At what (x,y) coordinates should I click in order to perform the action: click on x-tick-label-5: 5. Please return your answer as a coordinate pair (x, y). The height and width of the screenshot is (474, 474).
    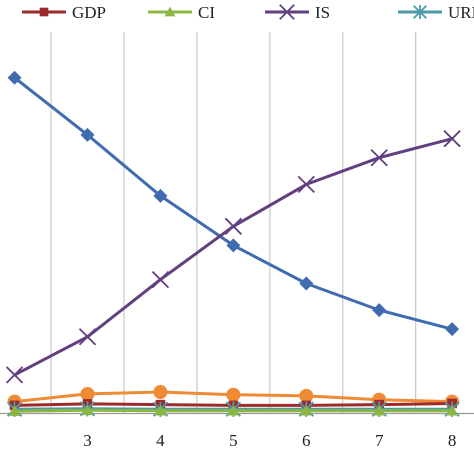
    Looking at the image, I should click on (233, 440).